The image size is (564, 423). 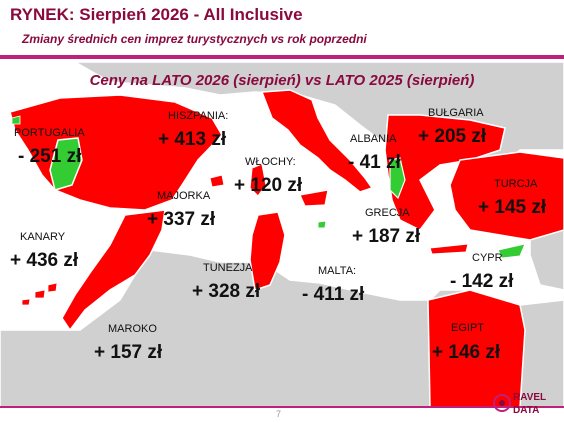 I want to click on label-turcja: TURCJA, so click(x=516, y=184).